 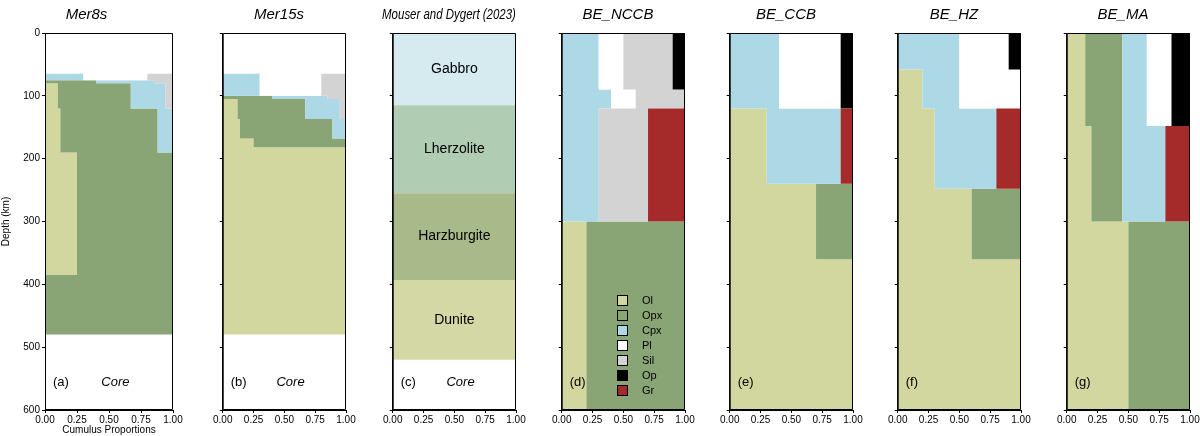 I want to click on y-axis-title: Depth (km), so click(x=5, y=221).